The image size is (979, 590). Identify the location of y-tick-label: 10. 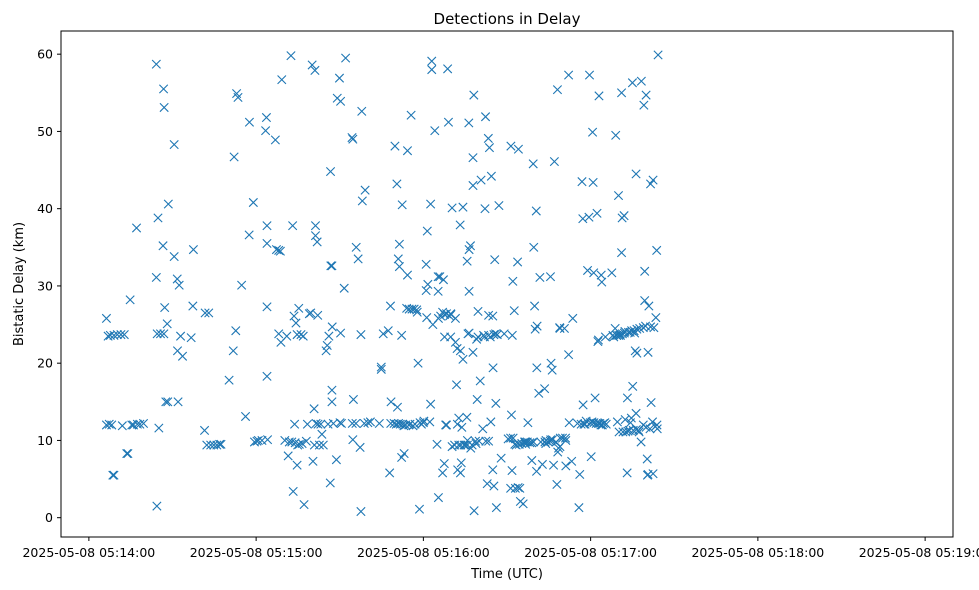
(45, 440).